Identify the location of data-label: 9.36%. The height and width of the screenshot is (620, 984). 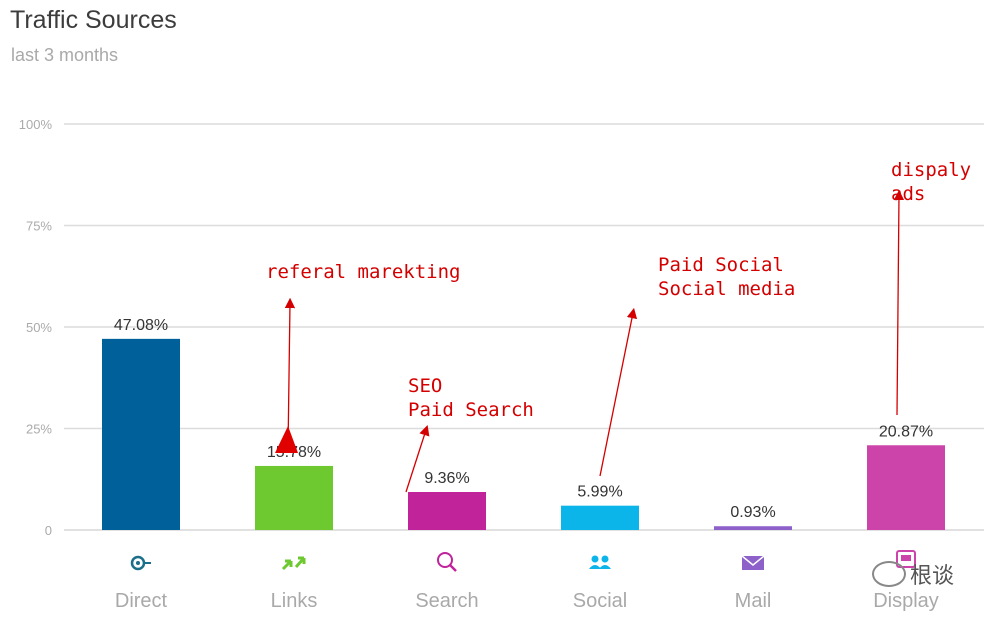
(446, 478).